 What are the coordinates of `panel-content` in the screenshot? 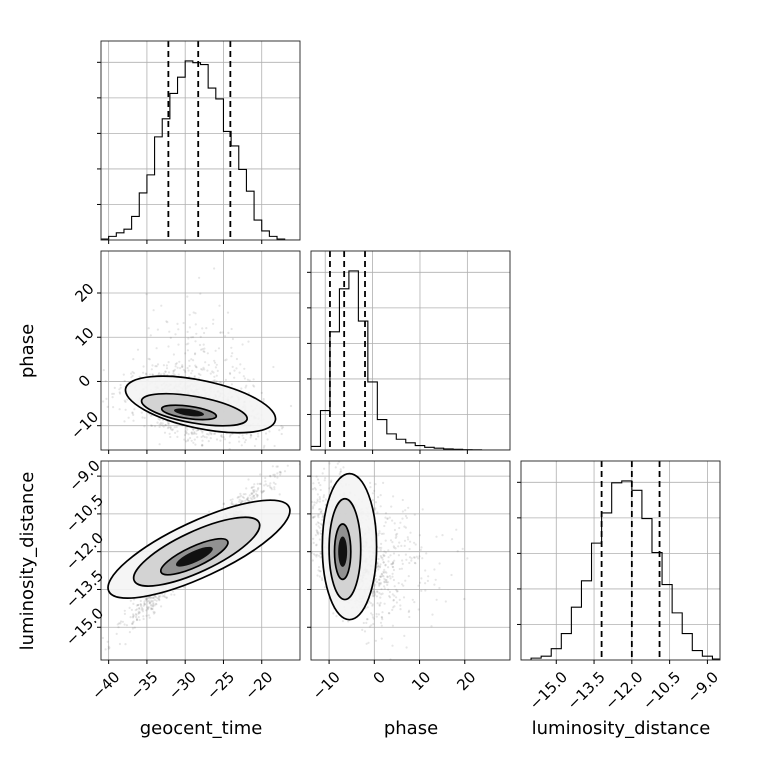 It's located at (200, 350).